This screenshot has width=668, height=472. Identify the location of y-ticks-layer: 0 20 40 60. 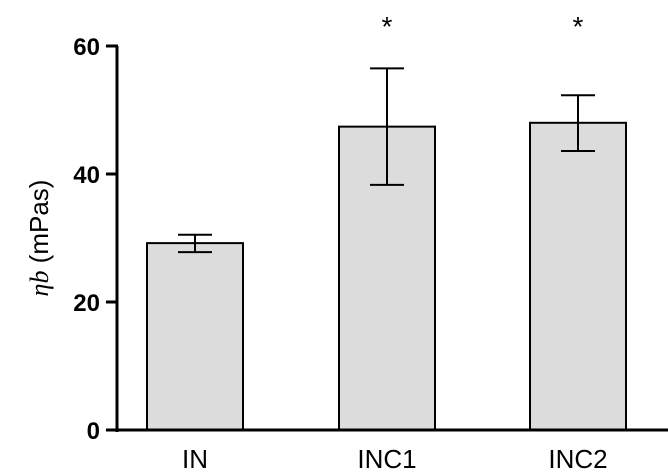
(95, 239).